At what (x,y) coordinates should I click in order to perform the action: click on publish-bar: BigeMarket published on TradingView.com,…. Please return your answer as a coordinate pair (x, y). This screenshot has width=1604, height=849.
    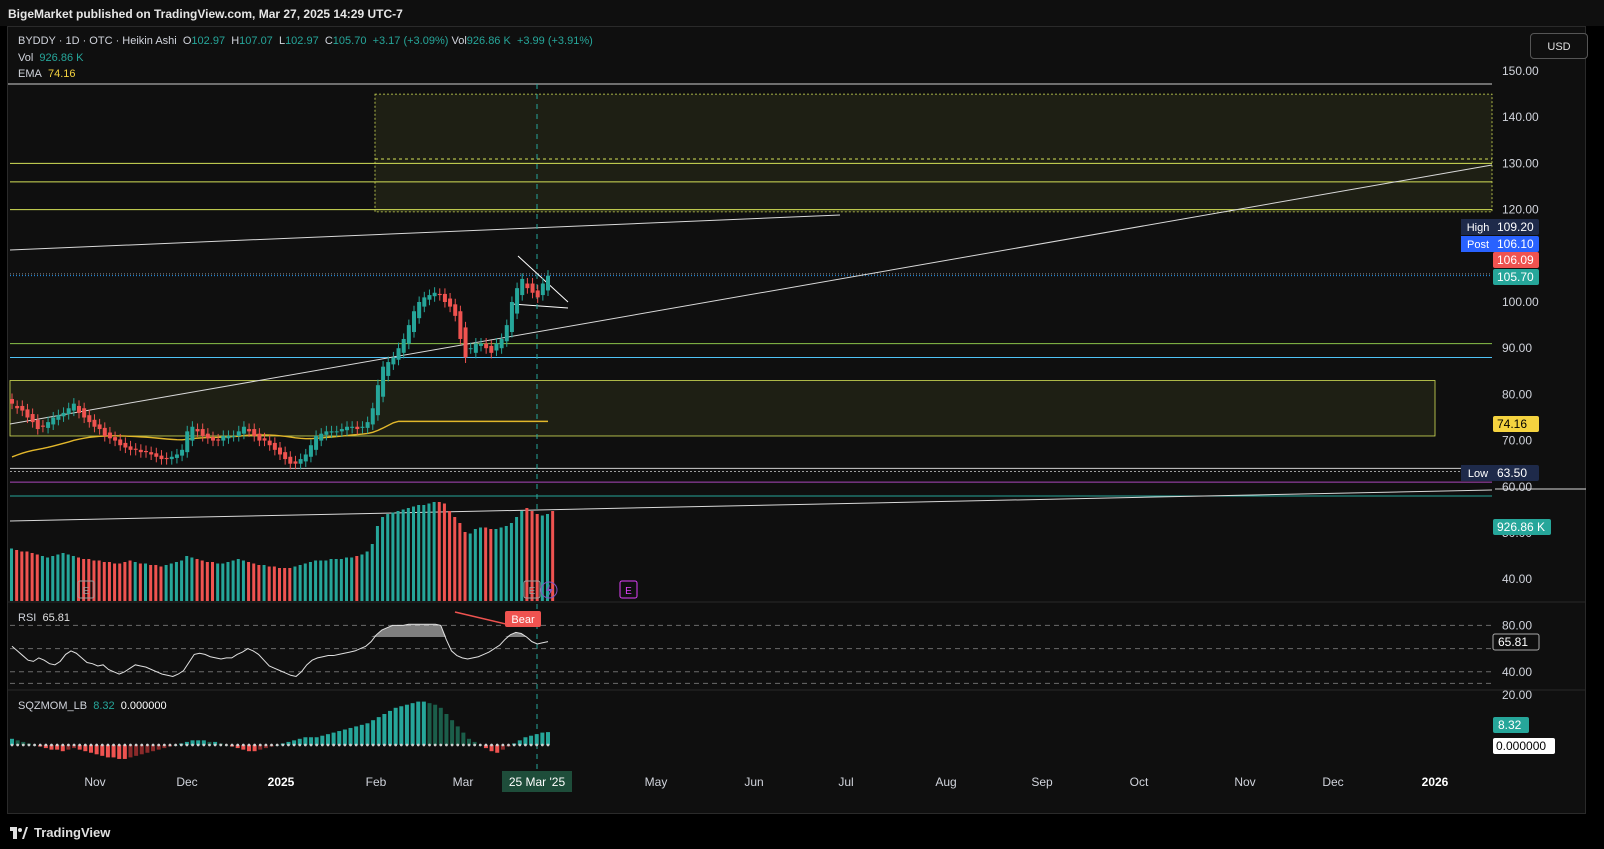
    Looking at the image, I should click on (802, 13).